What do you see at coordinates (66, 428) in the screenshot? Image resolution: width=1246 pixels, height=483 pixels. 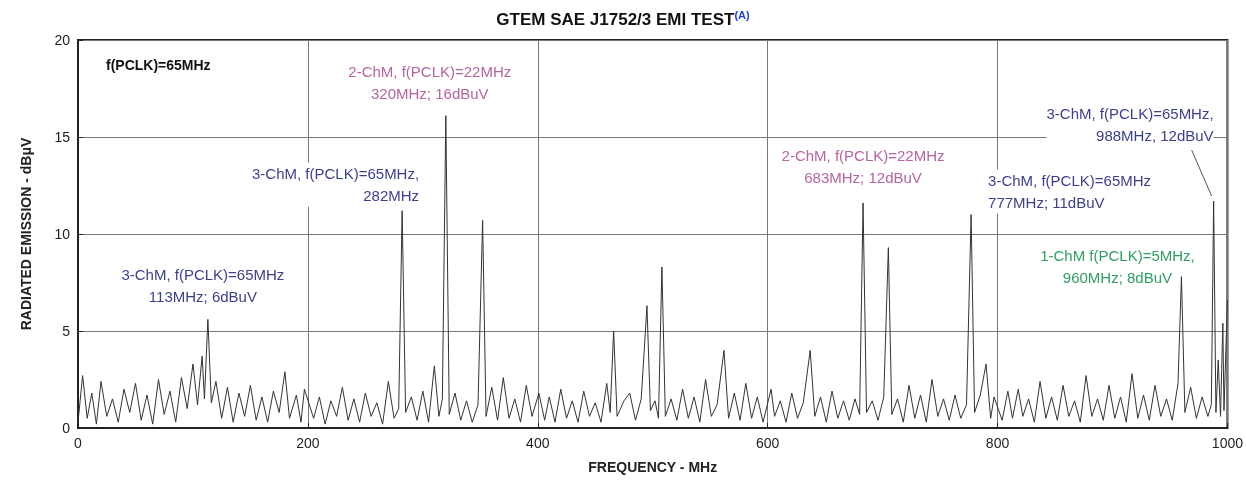 I see `y-tick-label: 0` at bounding box center [66, 428].